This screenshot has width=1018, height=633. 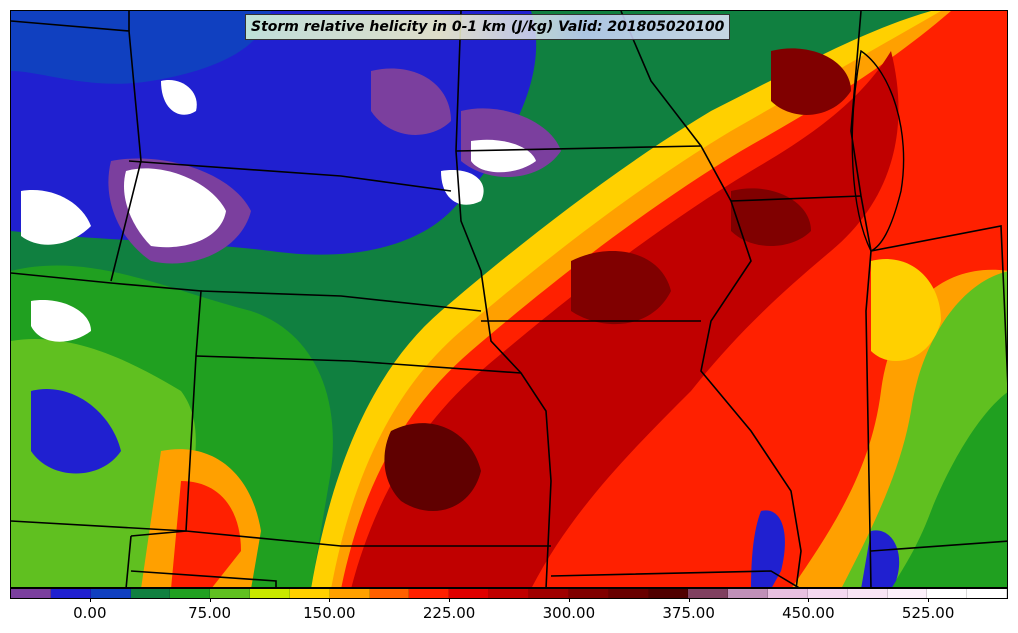 I want to click on colorbar-tick-label: 150.00, so click(x=329, y=613).